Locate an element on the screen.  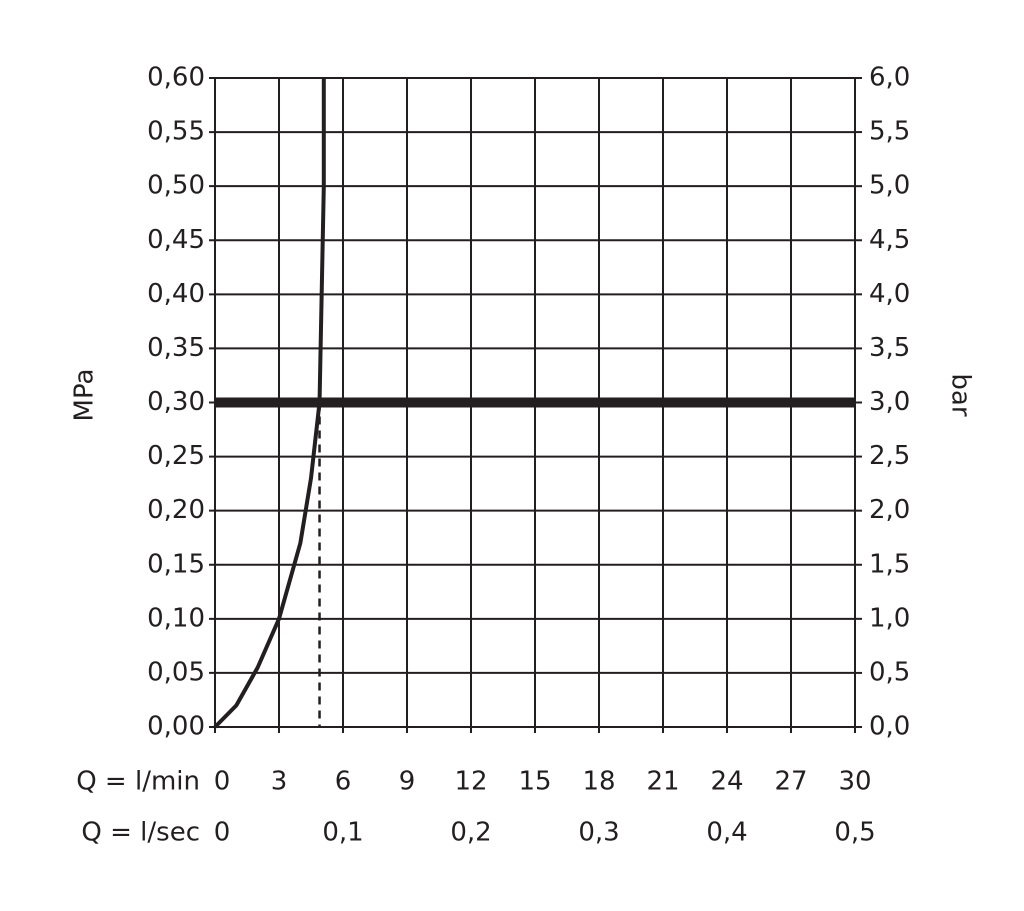
x-tick-label: 27 is located at coordinates (790, 782).